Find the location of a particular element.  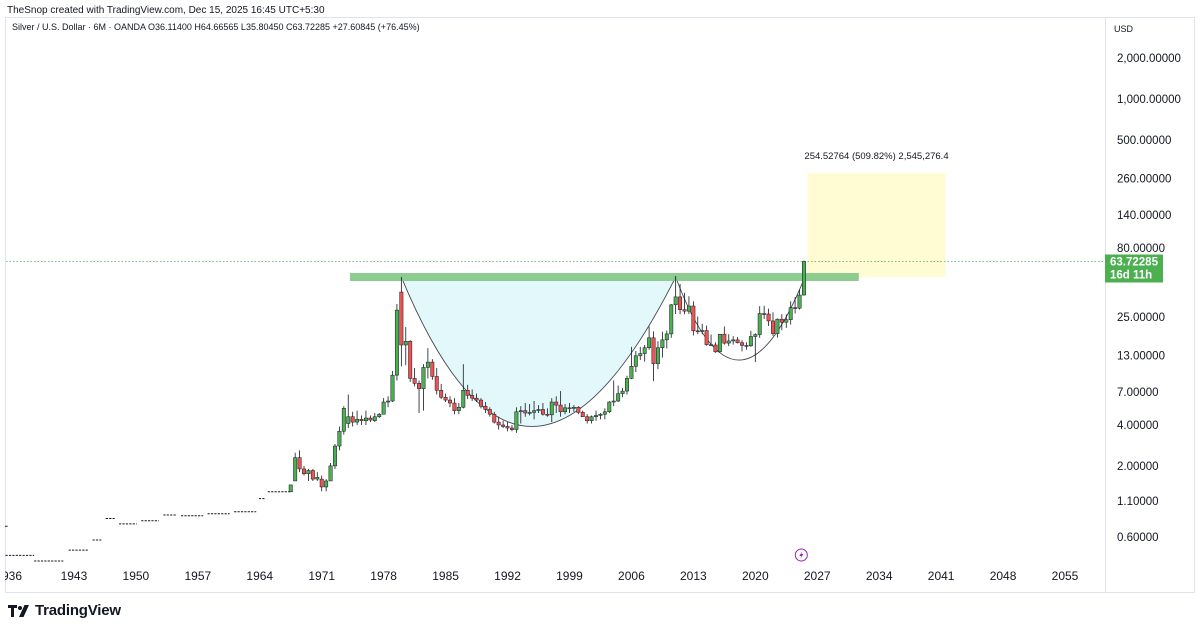

price-axis-separator is located at coordinates (1105, 305).